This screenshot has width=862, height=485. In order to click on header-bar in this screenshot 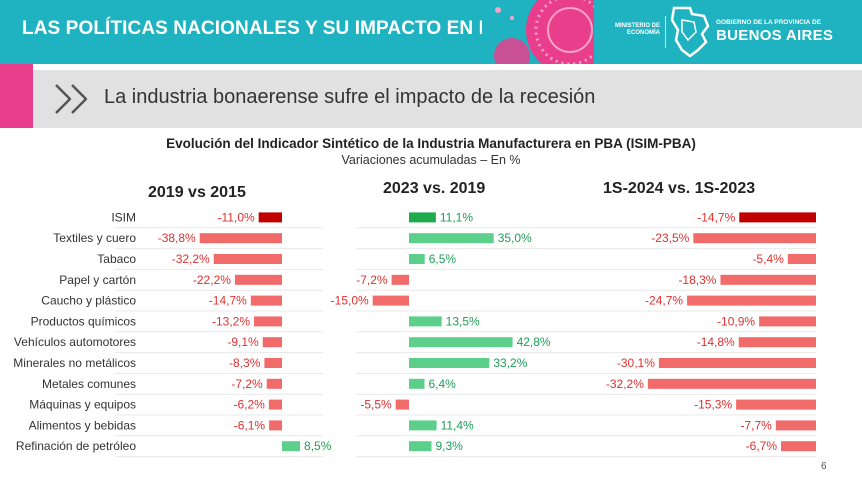, I will do `click(431, 32)`.